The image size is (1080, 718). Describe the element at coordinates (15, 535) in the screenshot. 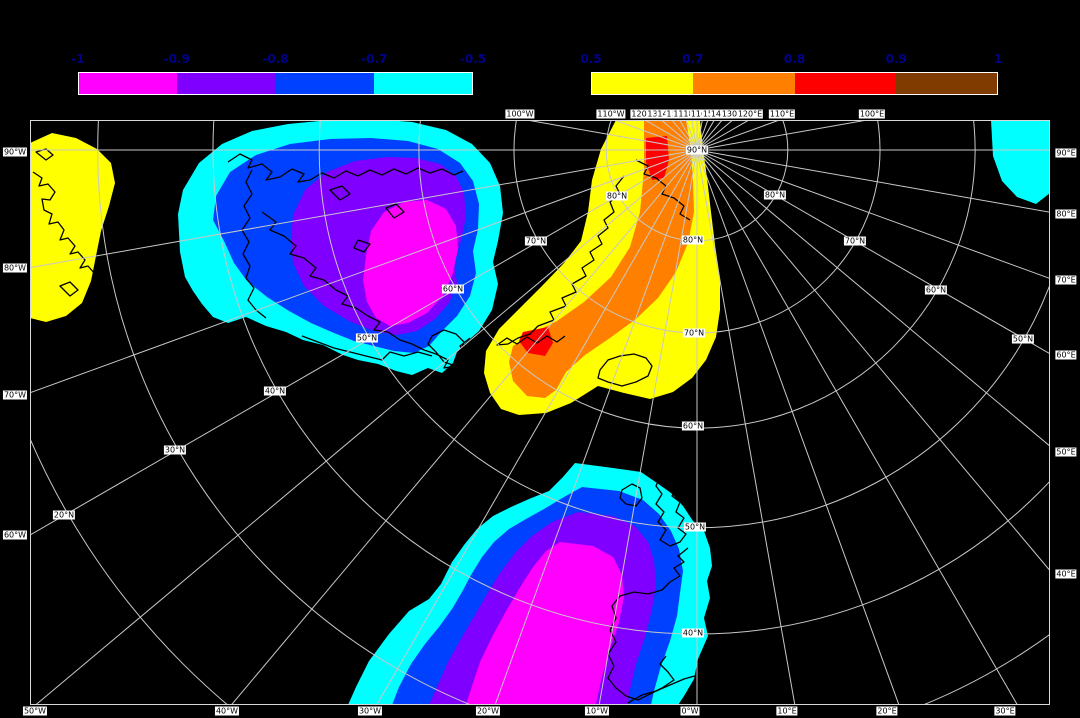

I see `lon-label-left: 60°W` at that location.